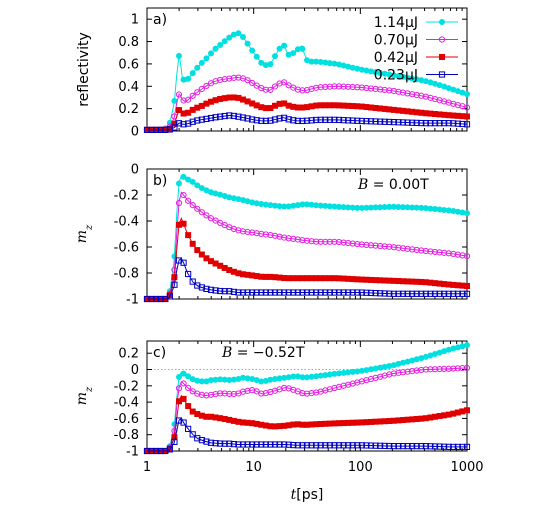 This screenshot has height=511, width=545. What do you see at coordinates (160, 20) in the screenshot?
I see `panel-label: a)` at bounding box center [160, 20].